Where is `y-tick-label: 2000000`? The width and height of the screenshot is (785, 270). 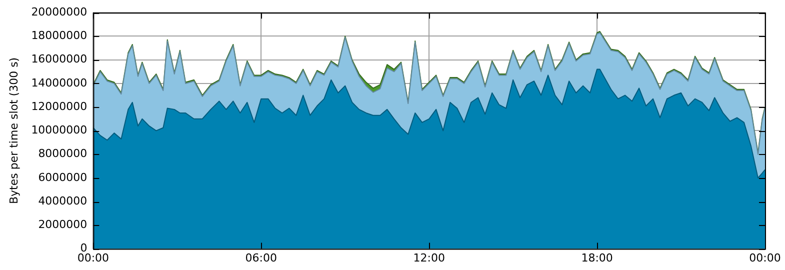 y-tick-label: 2000000 is located at coordinates (63, 225).